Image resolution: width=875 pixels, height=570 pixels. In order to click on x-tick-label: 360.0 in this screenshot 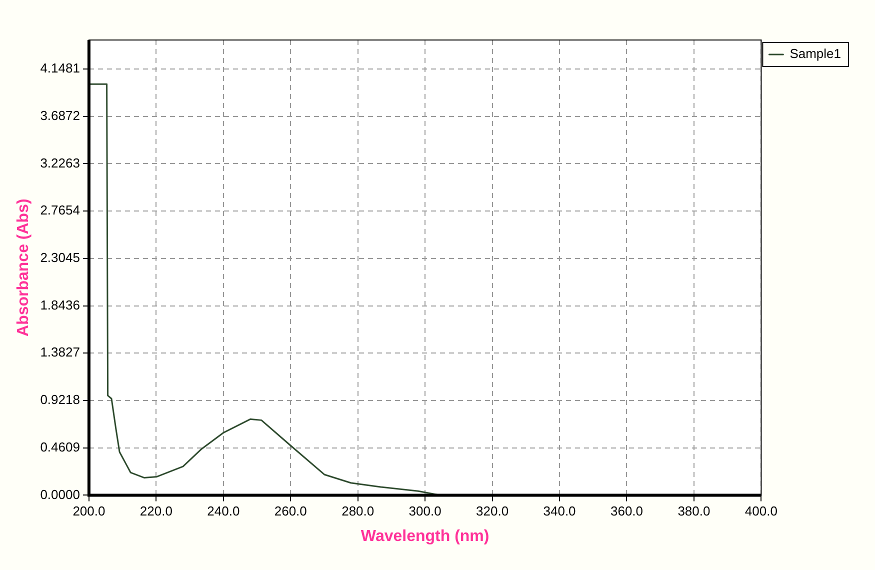, I will do `click(627, 511)`.